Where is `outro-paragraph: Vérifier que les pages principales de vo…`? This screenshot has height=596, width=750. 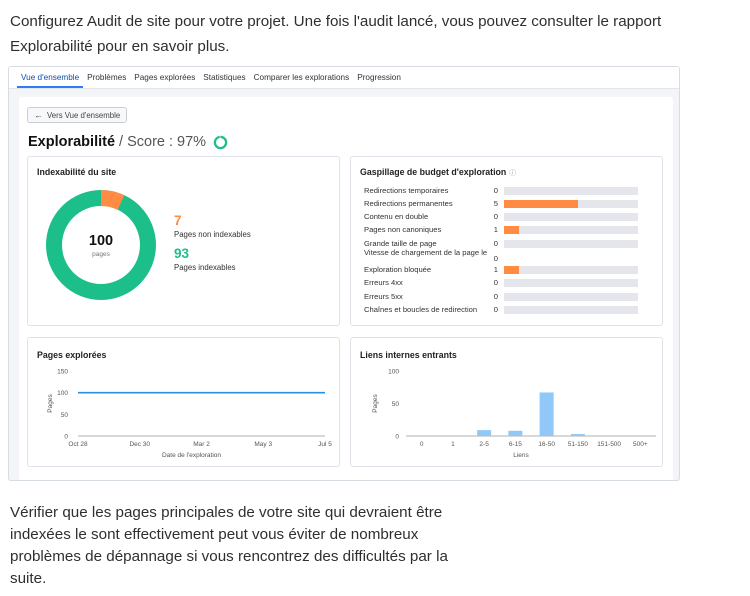
outro-paragraph: Vérifier que les pages principales de vo… is located at coordinates (229, 545).